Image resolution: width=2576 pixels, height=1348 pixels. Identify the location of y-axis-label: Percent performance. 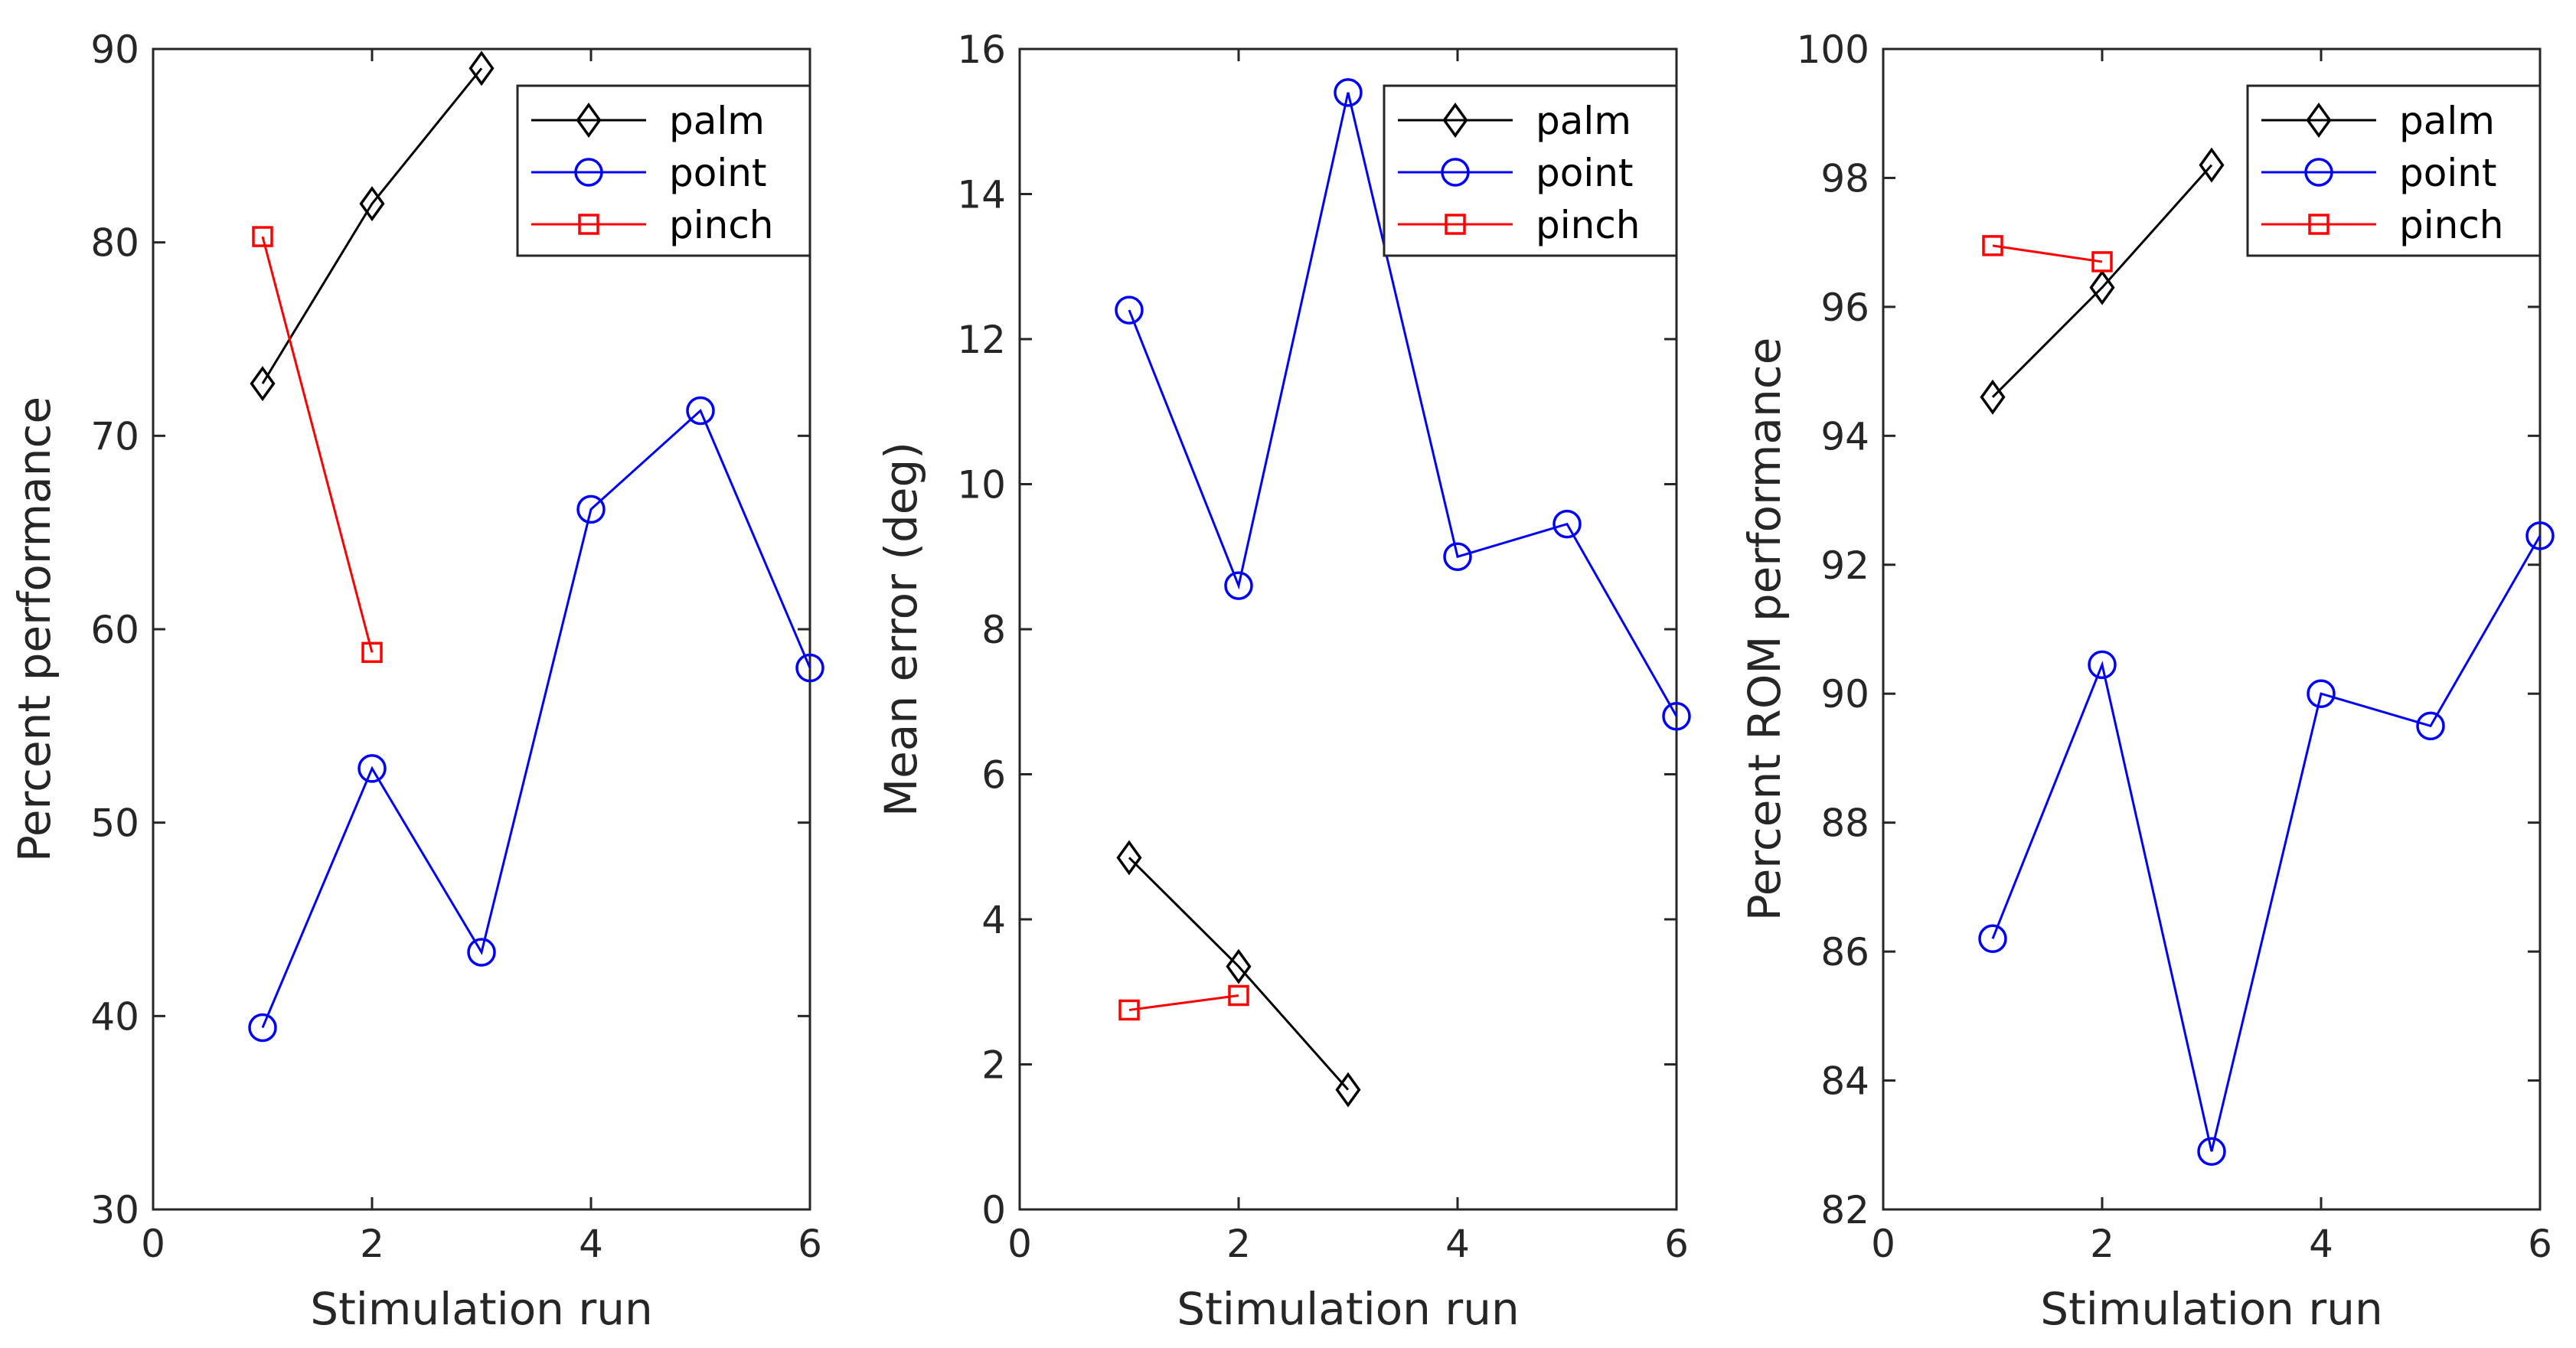
(34, 629).